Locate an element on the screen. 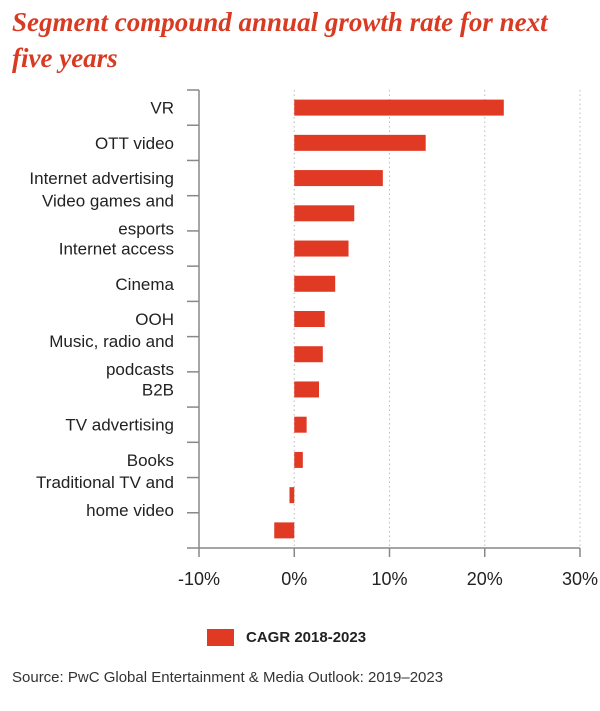 The image size is (600, 711). x-tick-label: 10% is located at coordinates (389, 579).